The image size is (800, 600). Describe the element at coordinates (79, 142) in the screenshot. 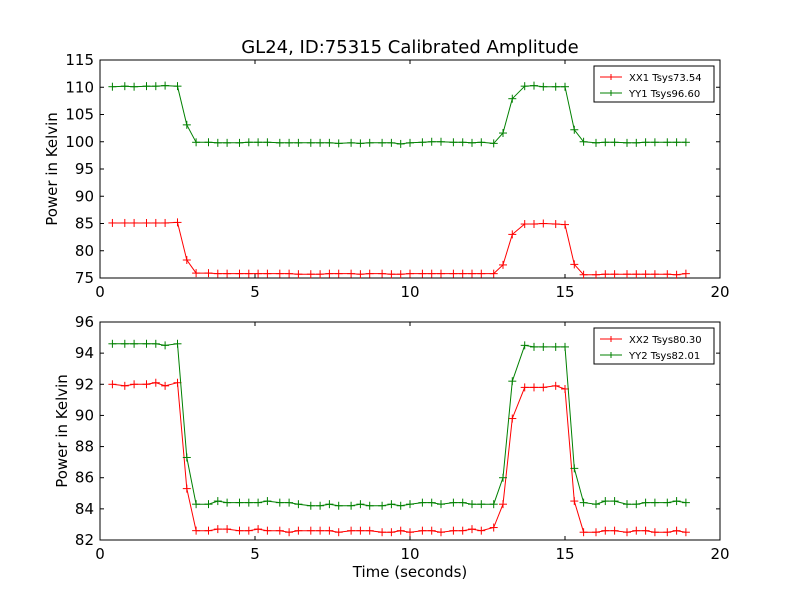

I see `y-tick-label: 100` at that location.